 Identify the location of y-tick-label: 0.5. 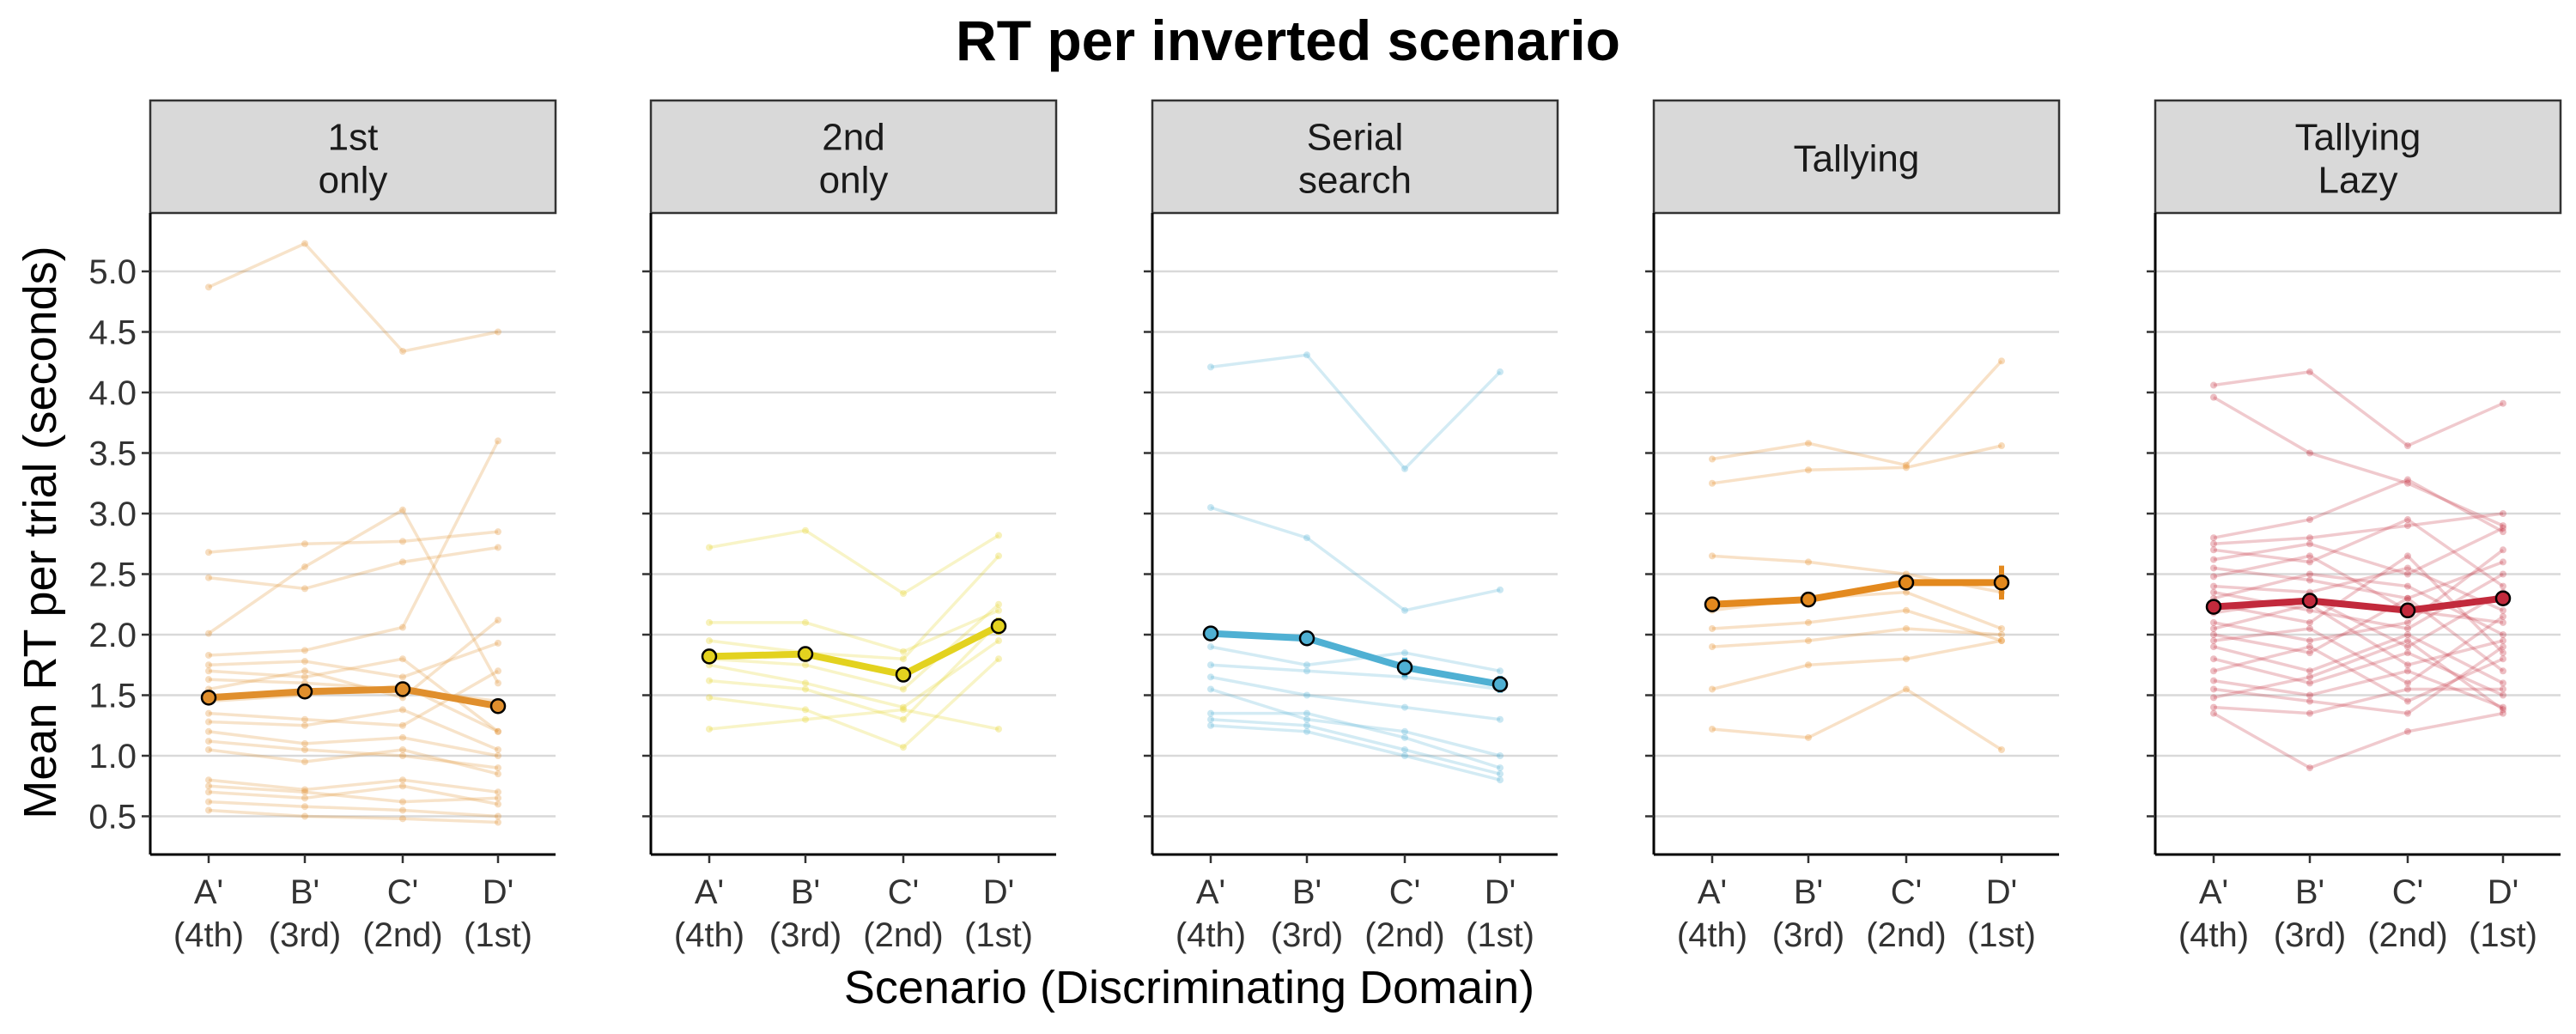
(112, 817).